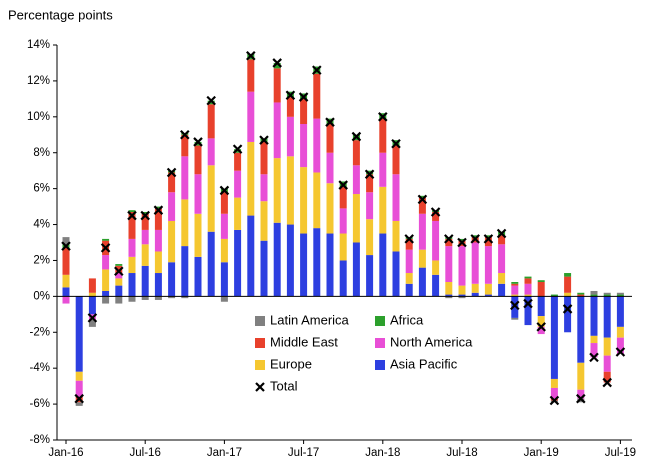  Describe the element at coordinates (310, 319) in the screenshot. I see `legend-label: Latin America` at that location.